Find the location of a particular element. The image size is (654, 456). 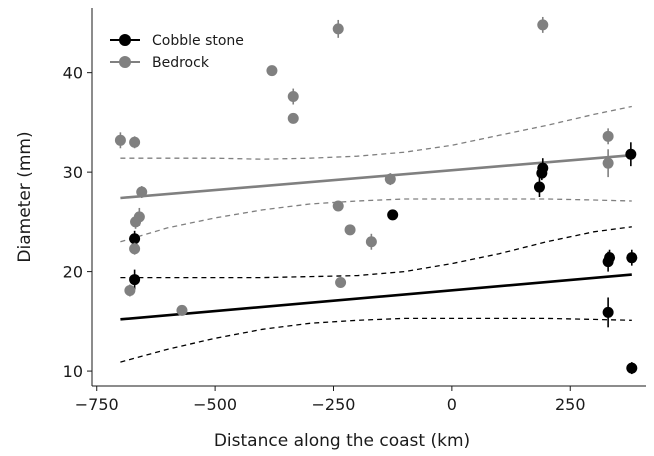

legend-label-cobble-stone: Cobble stone is located at coordinates (198, 41).